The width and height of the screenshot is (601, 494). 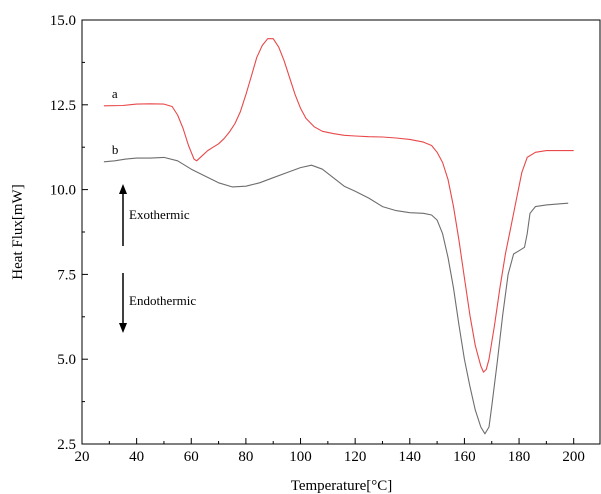 What do you see at coordinates (115, 93) in the screenshot?
I see `series-label-a: a` at bounding box center [115, 93].